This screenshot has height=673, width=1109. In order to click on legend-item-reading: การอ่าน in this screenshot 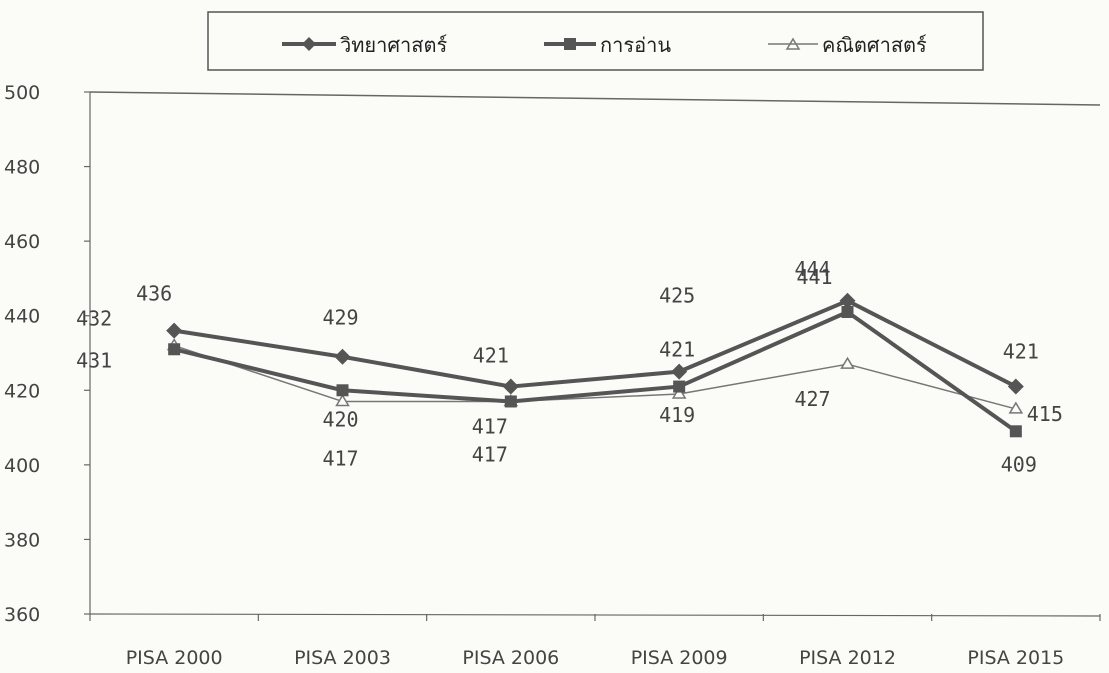, I will do `click(607, 45)`.